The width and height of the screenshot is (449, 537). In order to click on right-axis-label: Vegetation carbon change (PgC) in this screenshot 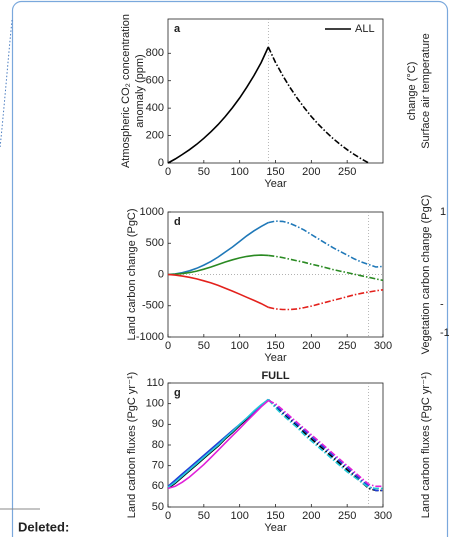, I will do `click(426, 275)`.